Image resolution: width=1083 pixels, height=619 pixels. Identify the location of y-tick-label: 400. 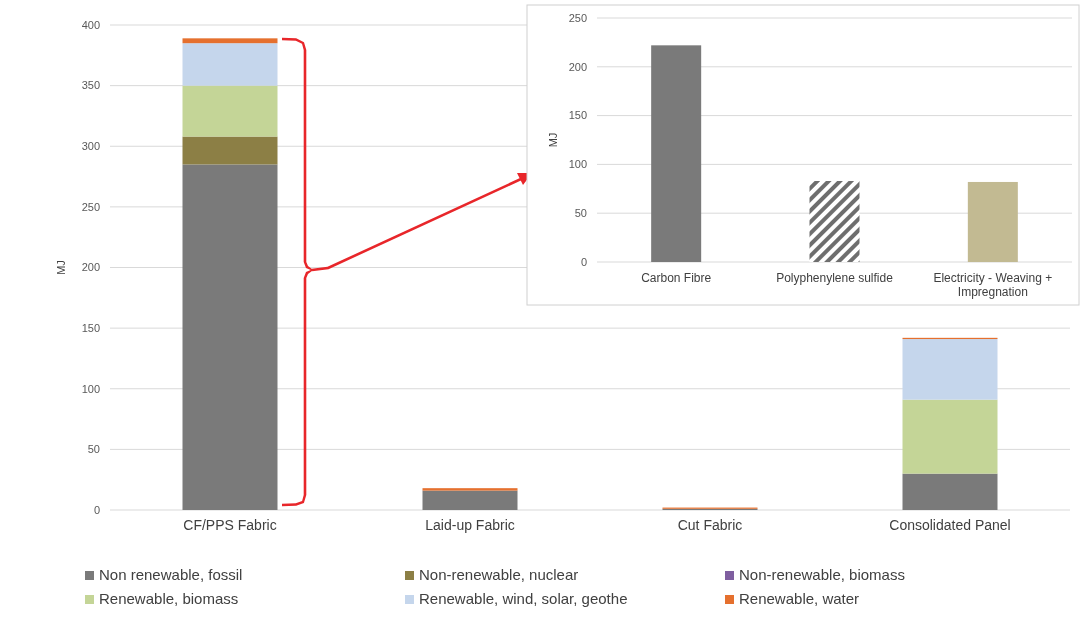
(90, 24).